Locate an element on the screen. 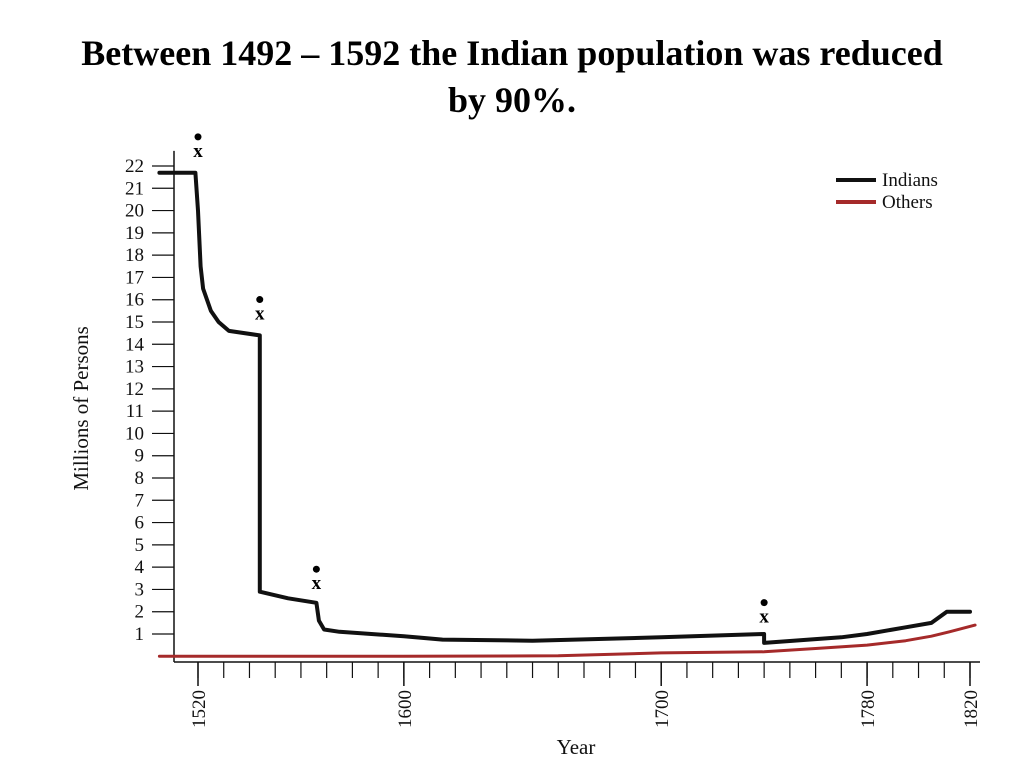 Image resolution: width=1024 pixels, height=768 pixels. y-tick-label: 13 is located at coordinates (134, 367).